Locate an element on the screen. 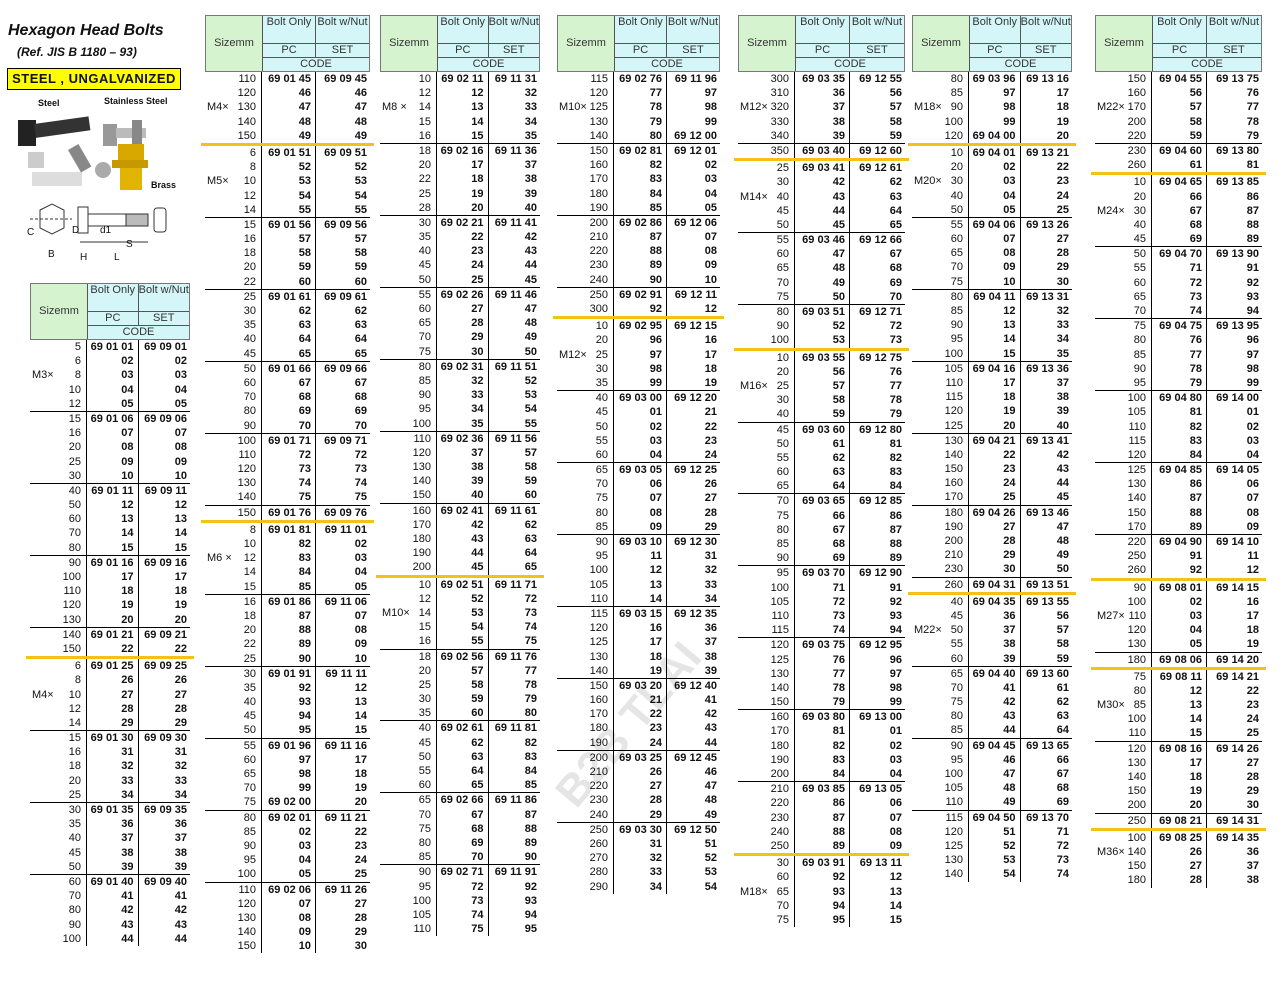  pc-code-cell: 19 is located at coordinates (640, 670).